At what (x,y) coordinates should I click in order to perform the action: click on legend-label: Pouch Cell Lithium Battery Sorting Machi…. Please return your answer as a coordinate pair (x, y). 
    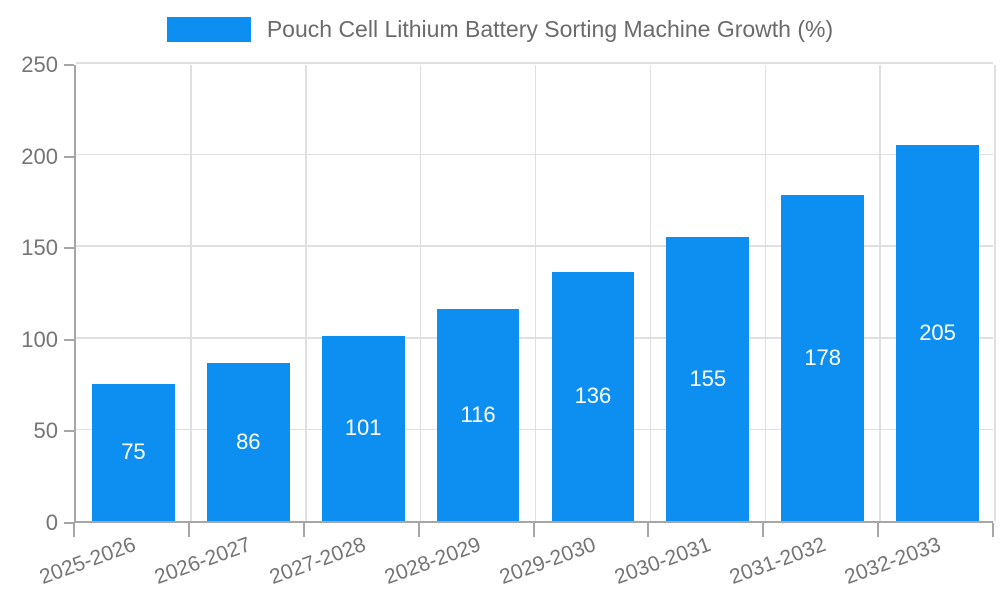
    Looking at the image, I should click on (550, 29).